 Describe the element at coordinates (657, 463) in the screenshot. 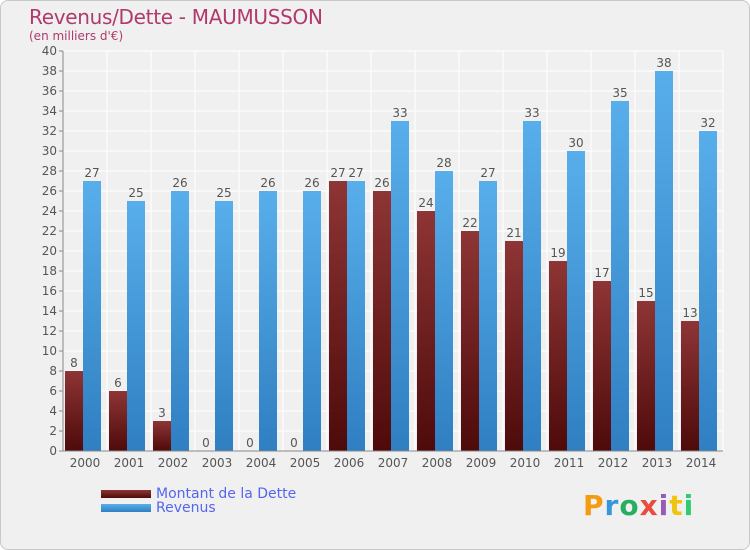

I see `x-tick-label: 2013` at that location.